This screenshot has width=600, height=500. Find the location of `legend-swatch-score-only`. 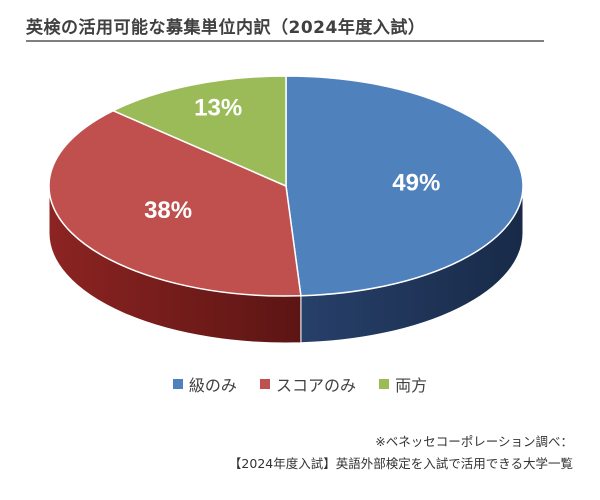

legend-swatch-score-only is located at coordinates (264, 384).